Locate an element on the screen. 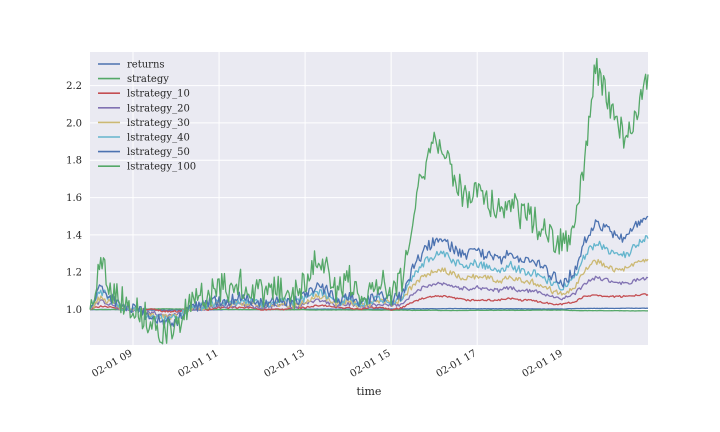  x-tick-label: 02-01 19 is located at coordinates (543, 364).